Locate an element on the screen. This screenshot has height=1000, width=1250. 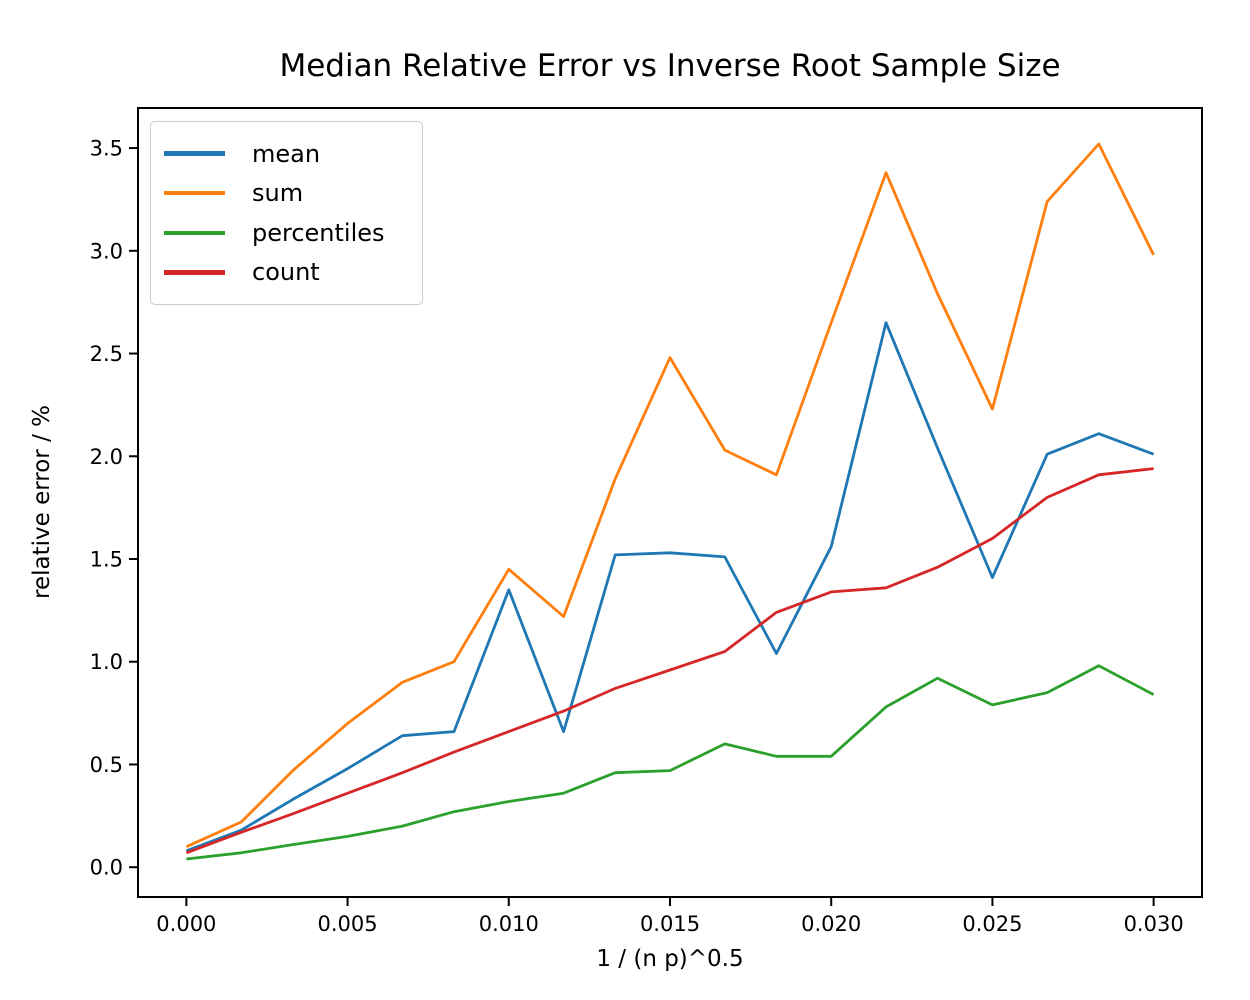
x-tick-label: 0.020 is located at coordinates (831, 924).